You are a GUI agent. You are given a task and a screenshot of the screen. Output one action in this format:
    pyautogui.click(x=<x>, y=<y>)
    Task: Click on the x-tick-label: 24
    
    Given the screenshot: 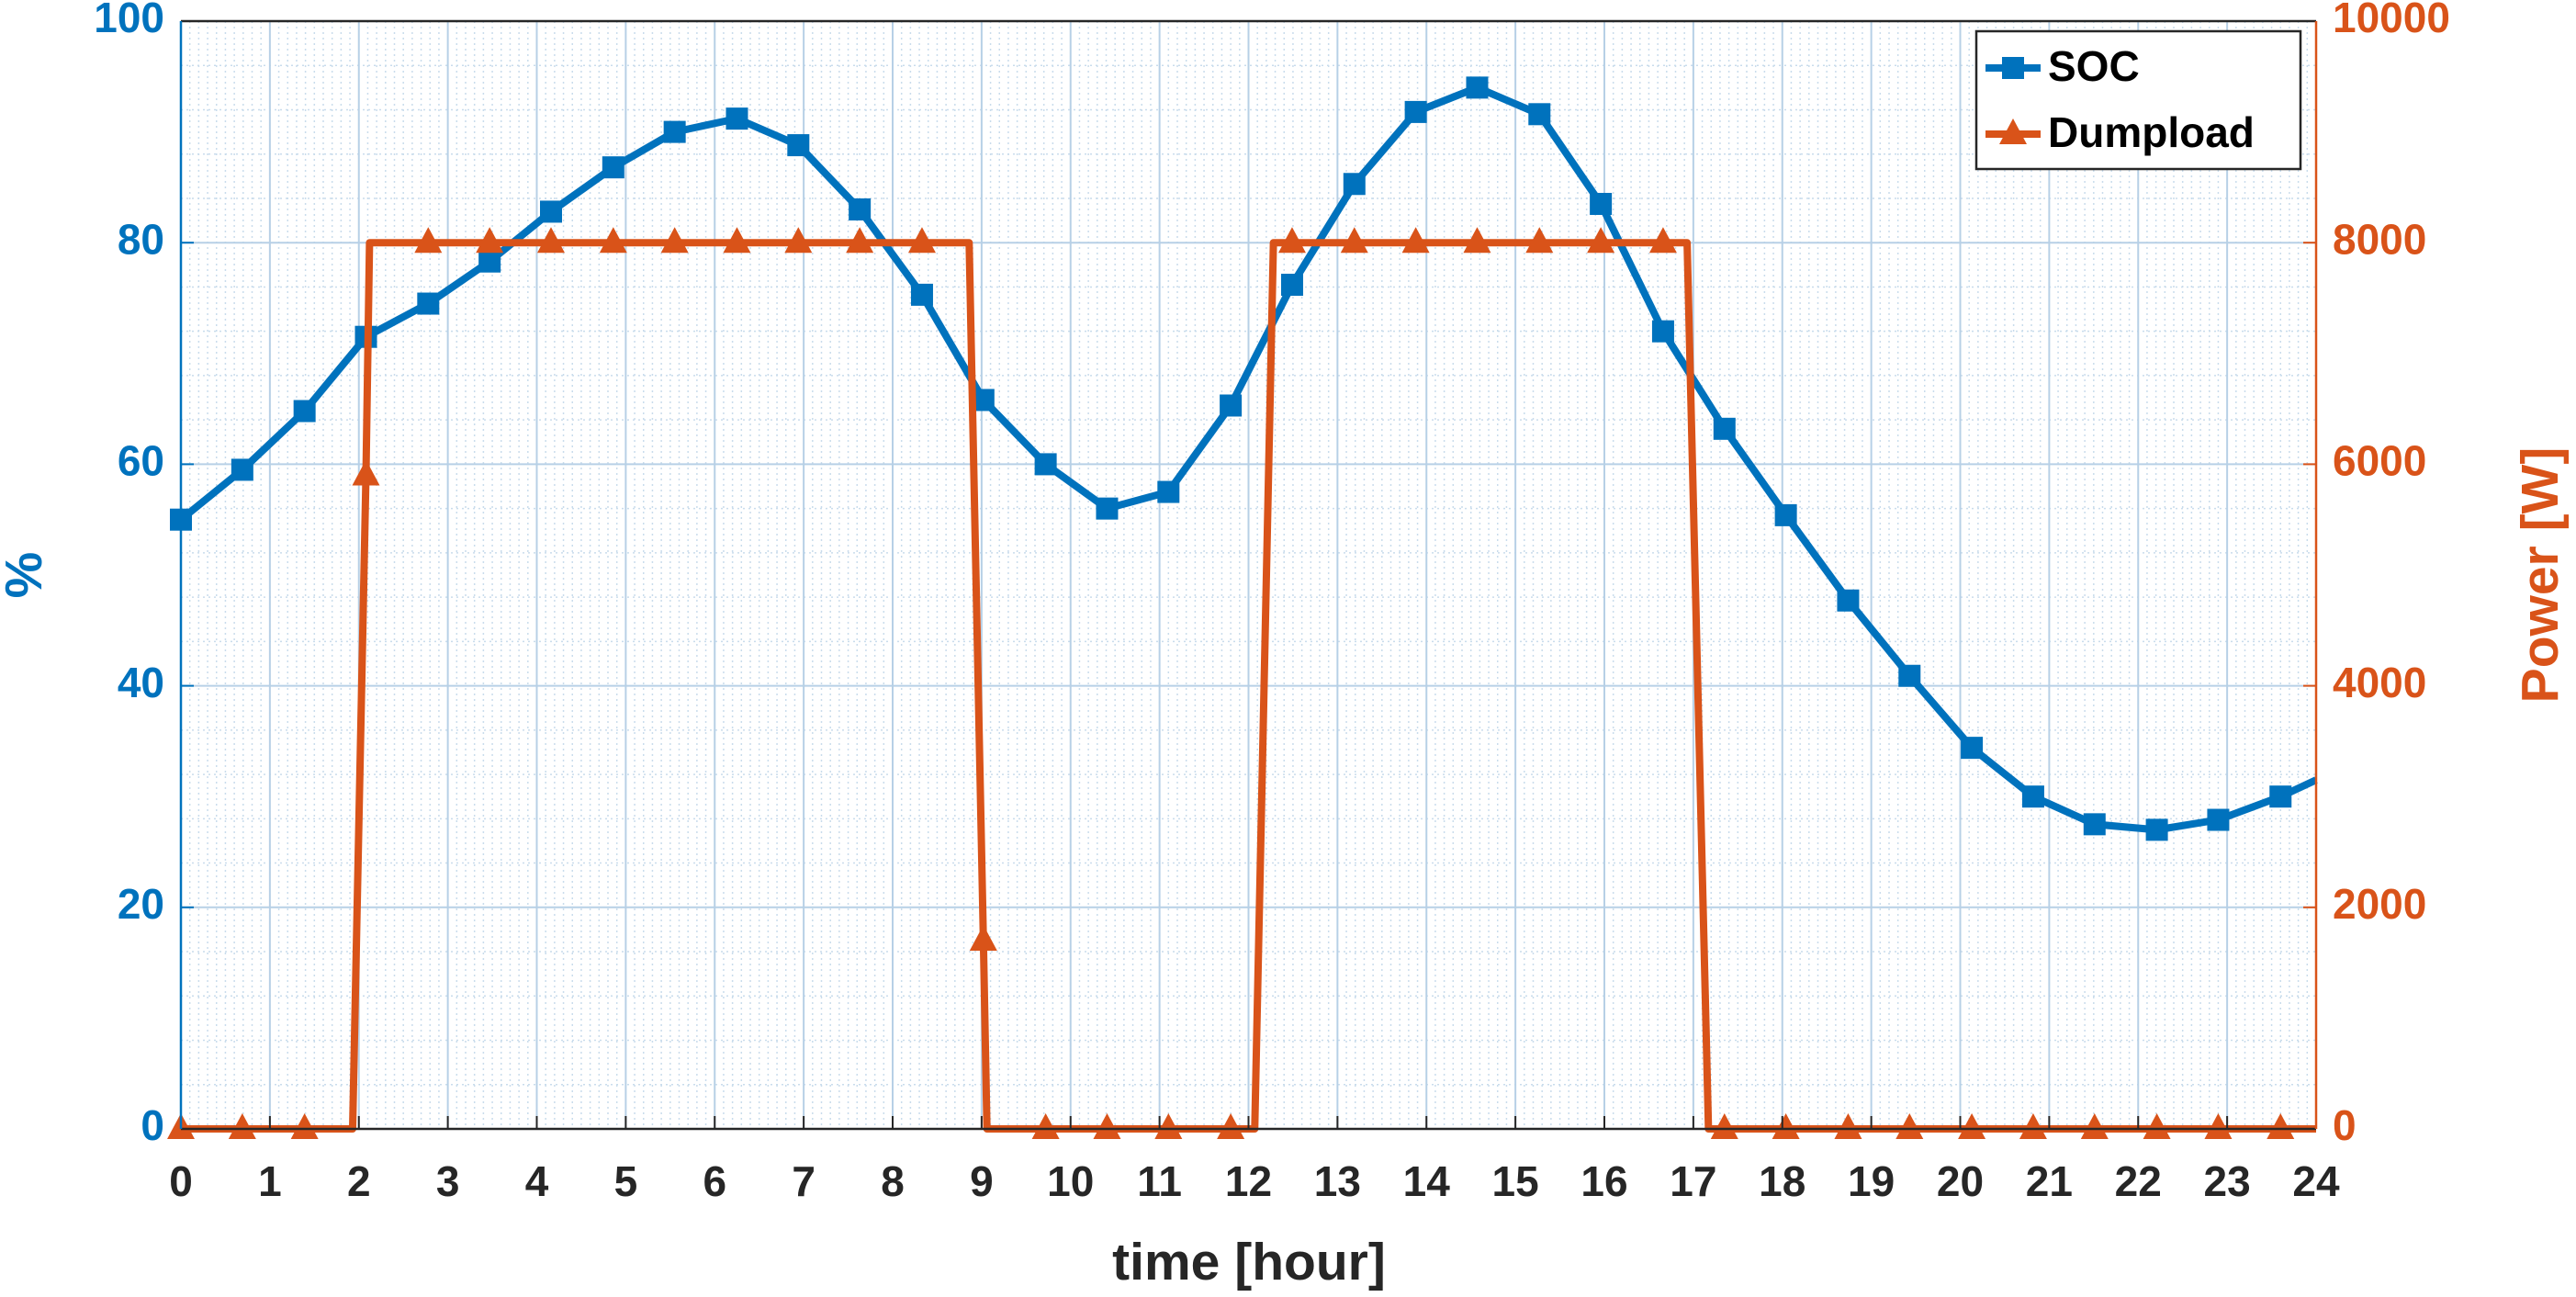 What is the action you would take?
    pyautogui.click(x=2316, y=1181)
    